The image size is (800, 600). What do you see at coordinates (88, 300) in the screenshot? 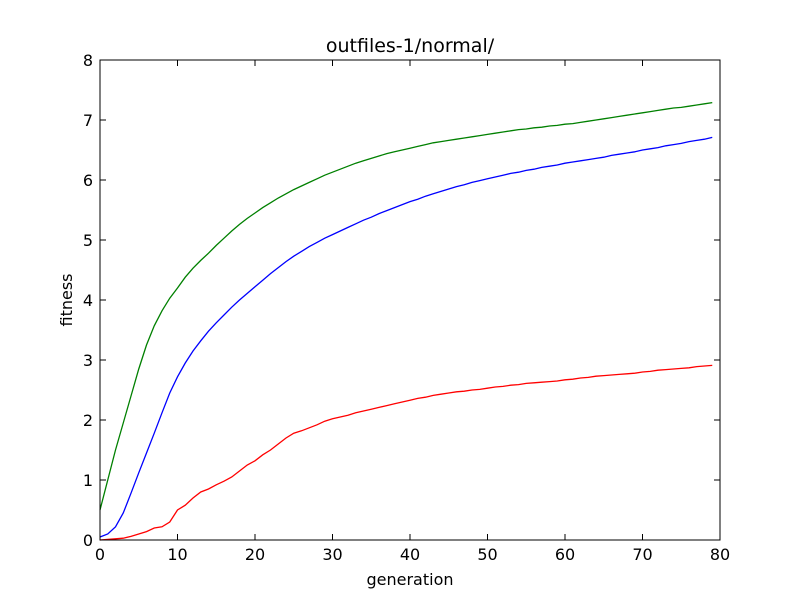
I see `y-tick-label: 4` at bounding box center [88, 300].